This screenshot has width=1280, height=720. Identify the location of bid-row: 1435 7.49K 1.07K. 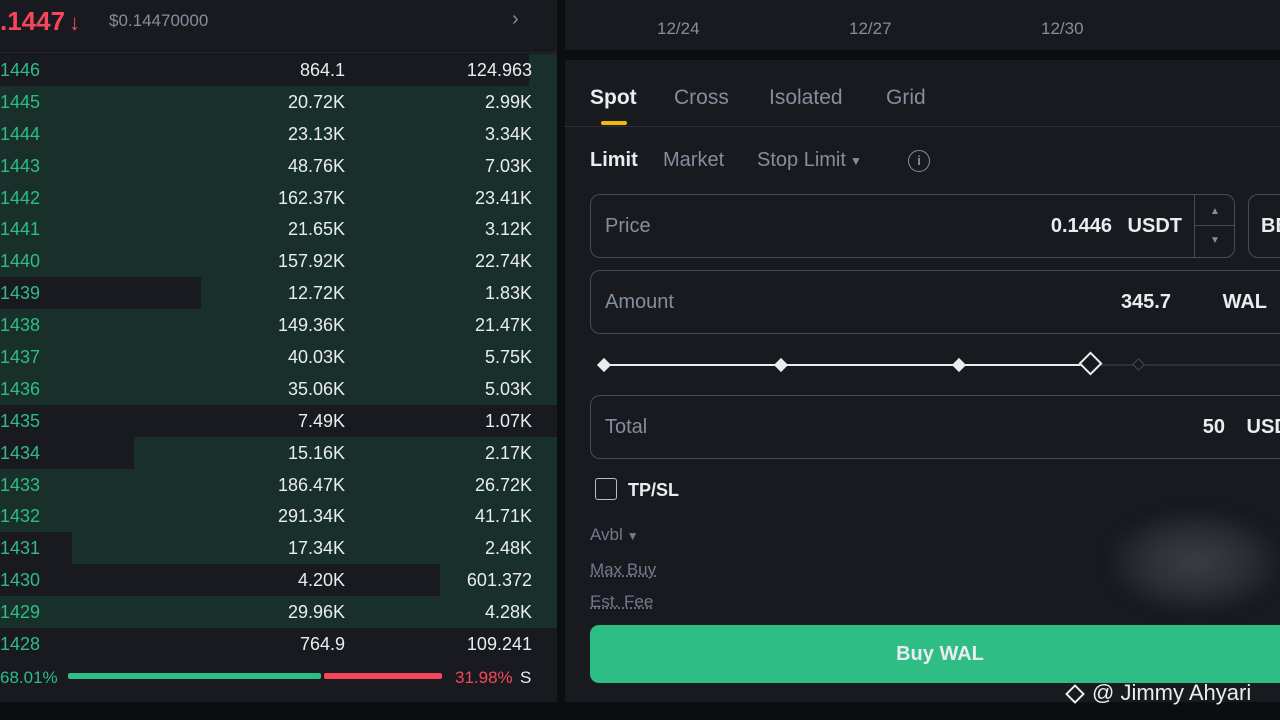
(278, 421).